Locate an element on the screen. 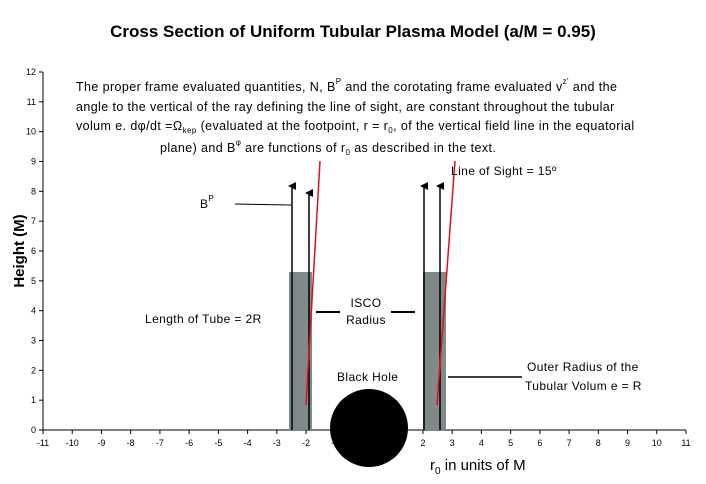 This screenshot has height=484, width=706. isco-label-line2: Radius is located at coordinates (366, 320).